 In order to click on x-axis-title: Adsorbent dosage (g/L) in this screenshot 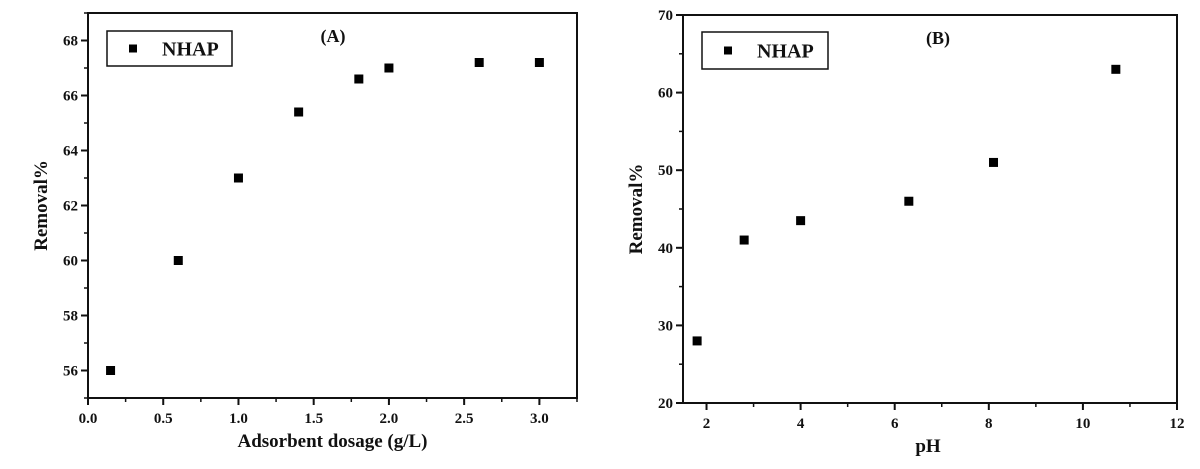, I will do `click(332, 441)`.